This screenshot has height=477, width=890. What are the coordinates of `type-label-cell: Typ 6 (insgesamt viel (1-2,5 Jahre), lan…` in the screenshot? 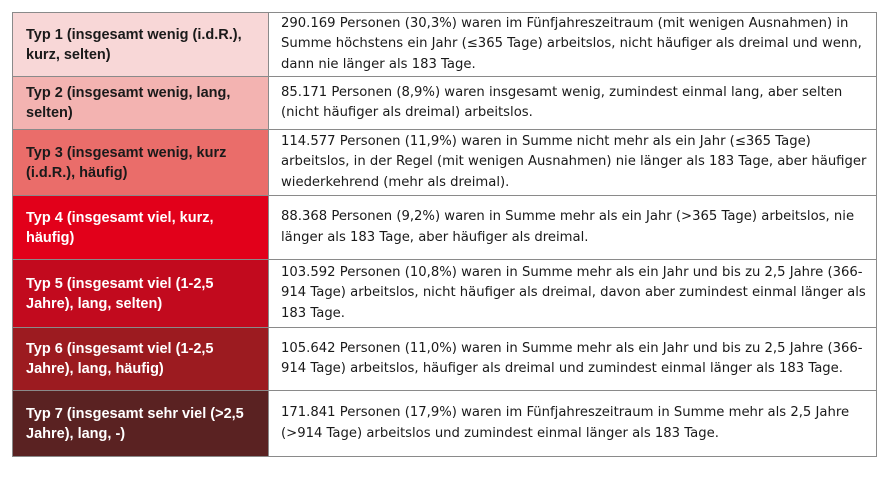 It's located at (140, 359).